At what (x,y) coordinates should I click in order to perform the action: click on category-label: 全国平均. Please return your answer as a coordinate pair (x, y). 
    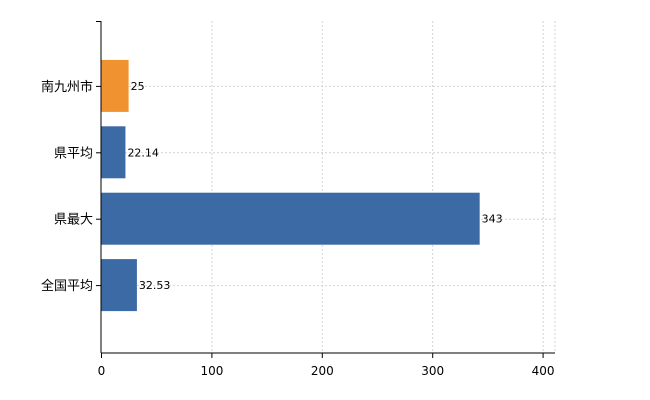
    Looking at the image, I should click on (67, 286).